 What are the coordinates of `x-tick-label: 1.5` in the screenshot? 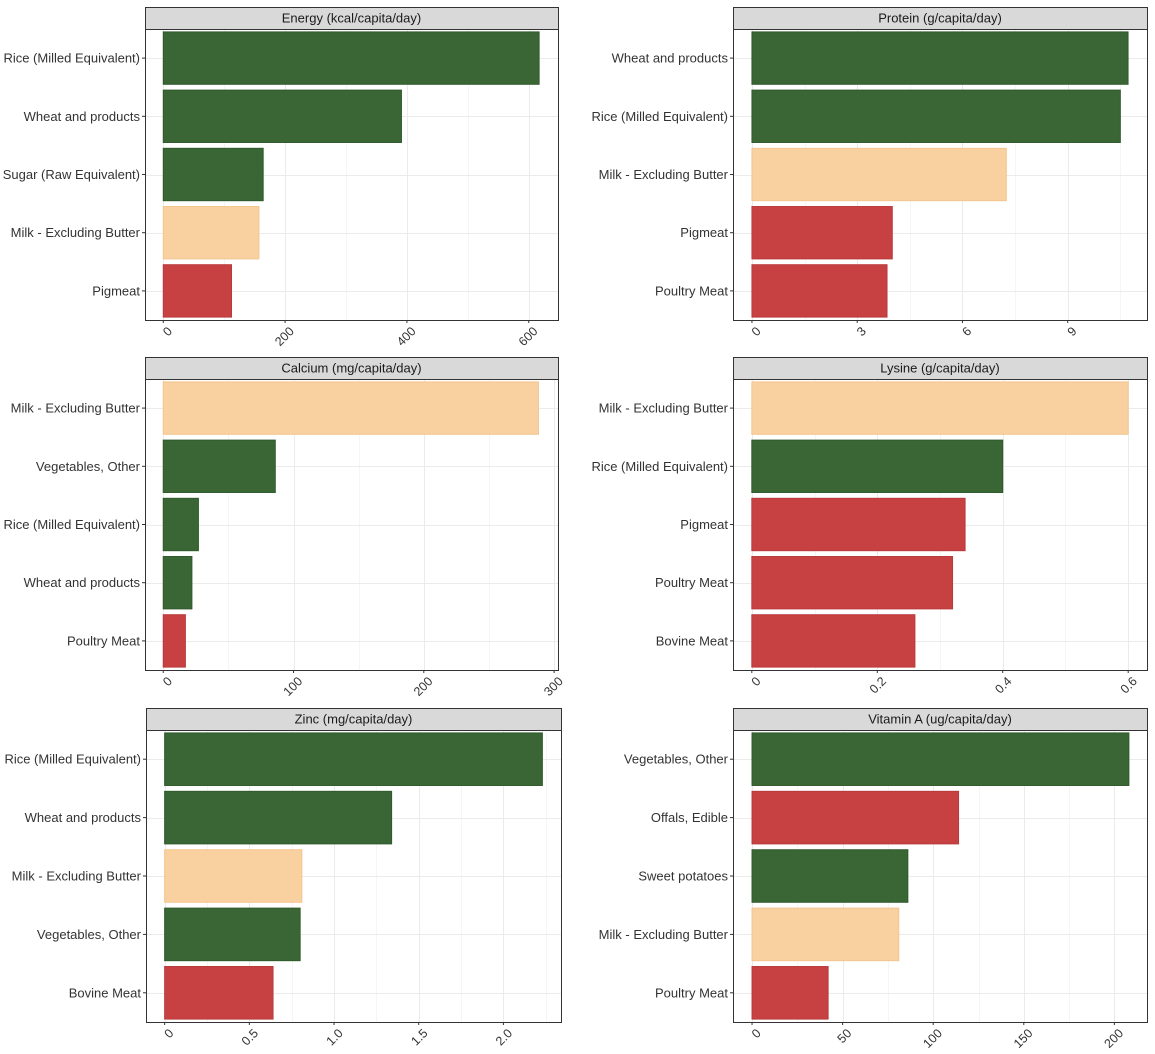 It's located at (419, 1037).